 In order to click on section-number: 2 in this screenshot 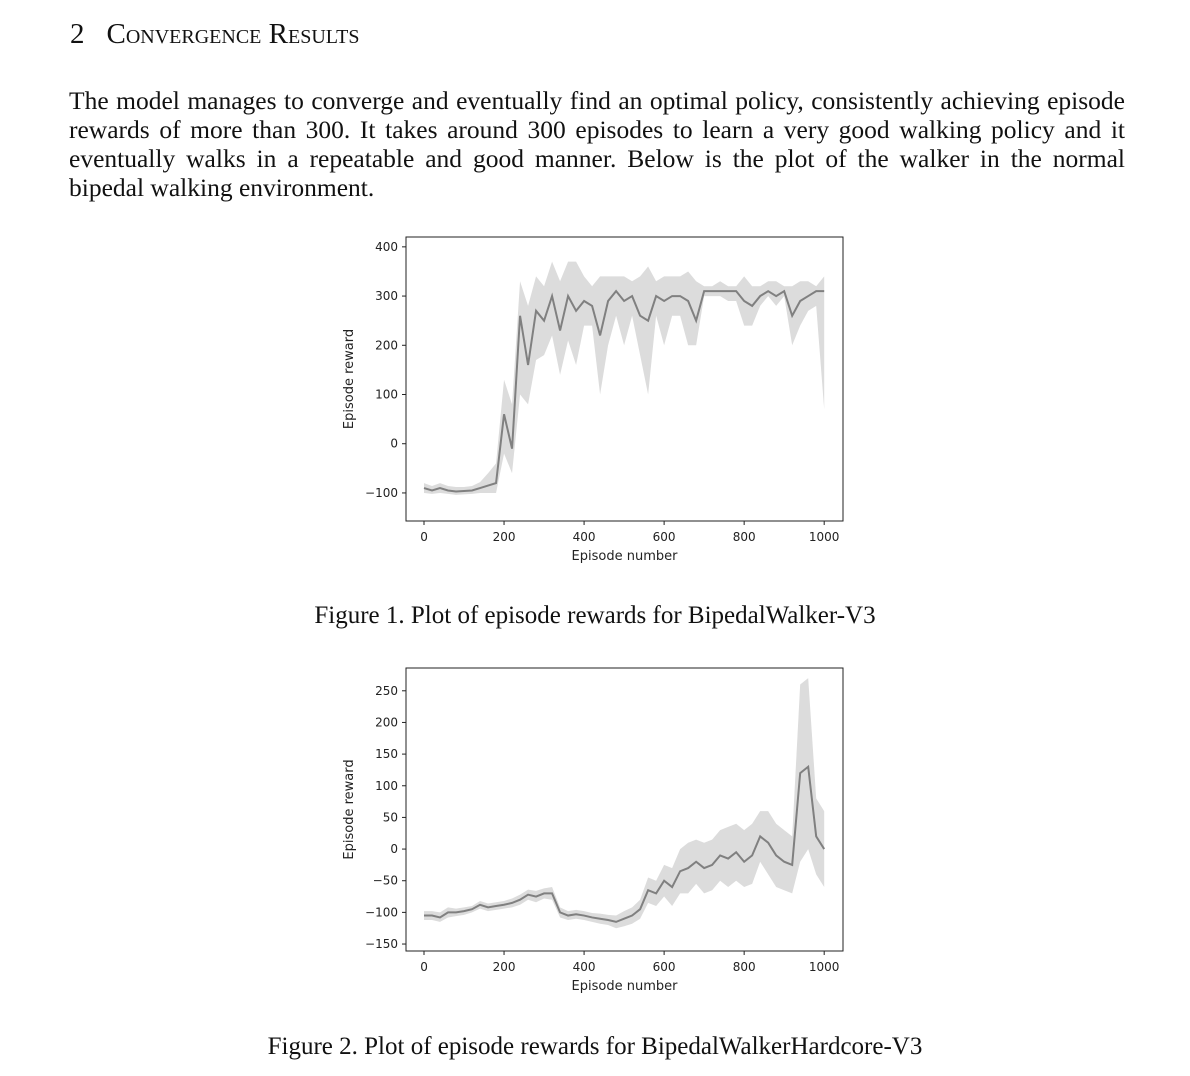, I will do `click(77, 34)`.